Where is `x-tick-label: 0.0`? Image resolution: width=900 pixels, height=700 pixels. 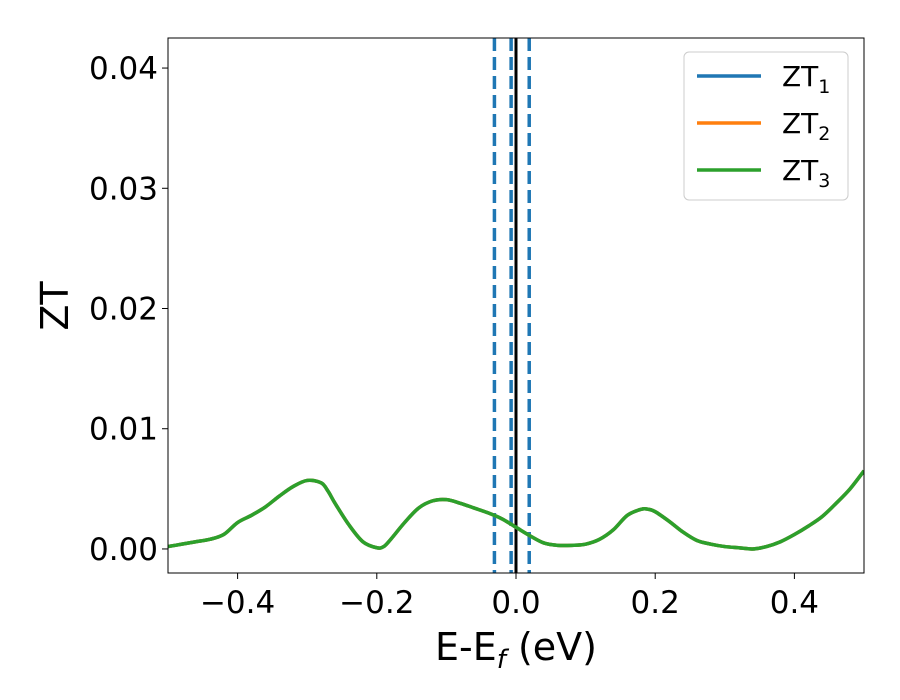
x-tick-label: 0.0 is located at coordinates (515, 603).